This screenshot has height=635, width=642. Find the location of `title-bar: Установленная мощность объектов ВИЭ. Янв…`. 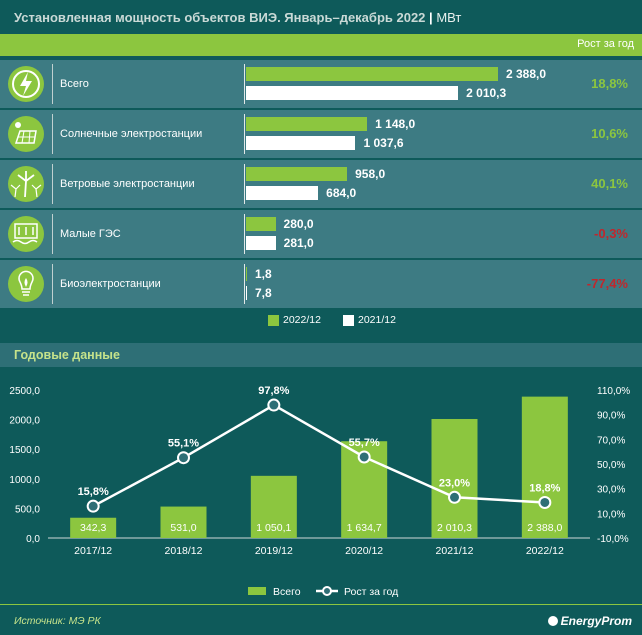

title-bar: Установленная мощность объектов ВИЭ. Янв… is located at coordinates (321, 17).